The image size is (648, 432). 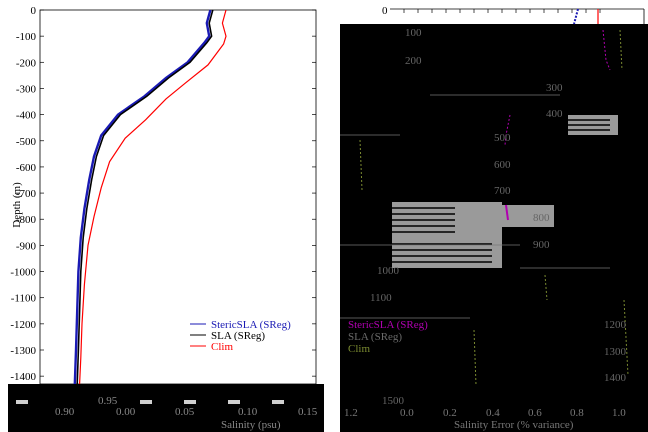 I want to click on right-xtick-label: 0.8, so click(x=577, y=413).